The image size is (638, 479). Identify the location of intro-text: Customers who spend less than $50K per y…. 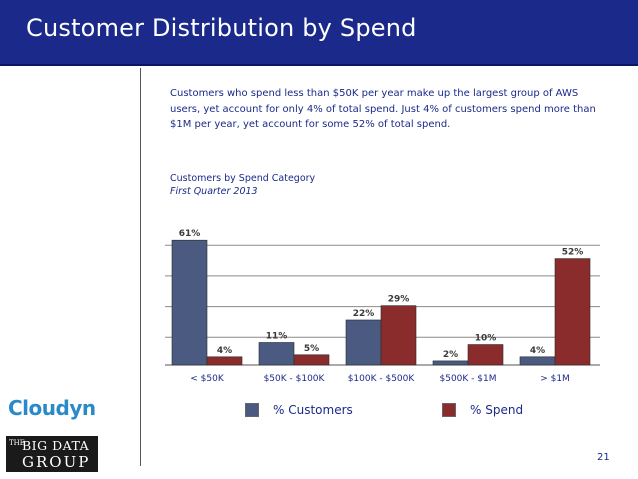
(383, 109).